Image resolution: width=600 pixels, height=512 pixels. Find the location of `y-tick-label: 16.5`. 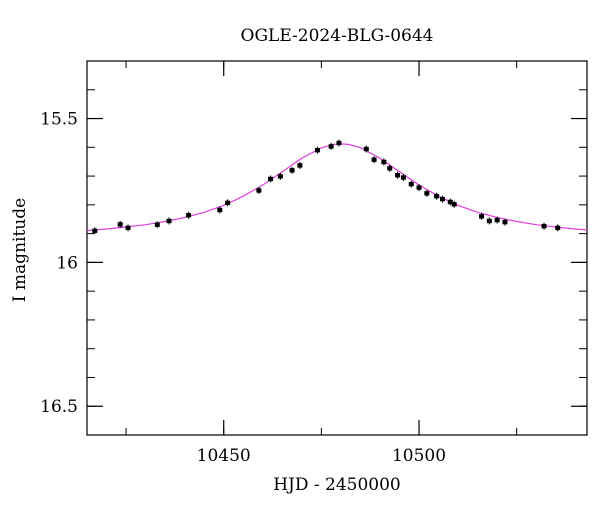

y-tick-label: 16.5 is located at coordinates (59, 407).